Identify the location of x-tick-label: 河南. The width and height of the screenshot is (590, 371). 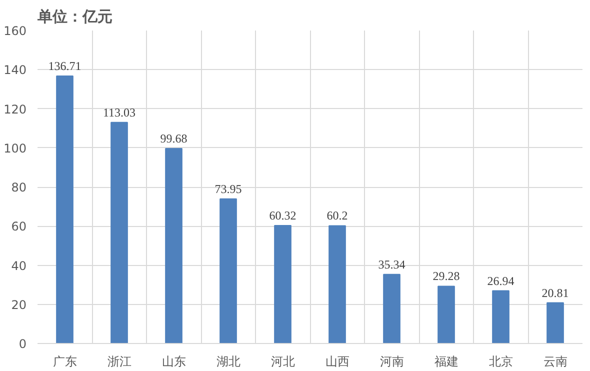
(392, 361).